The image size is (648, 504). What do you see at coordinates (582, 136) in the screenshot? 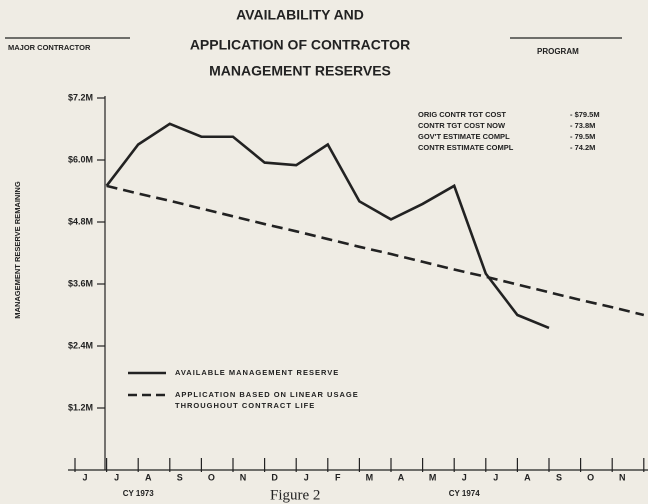
I see `note-value: - 79.5M` at bounding box center [582, 136].